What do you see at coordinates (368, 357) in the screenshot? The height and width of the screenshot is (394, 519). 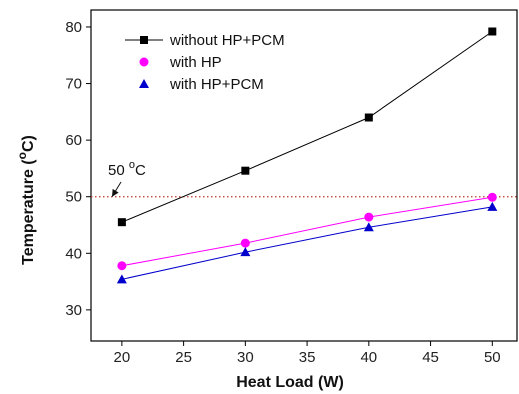 I see `x-tick-label: 40` at bounding box center [368, 357].